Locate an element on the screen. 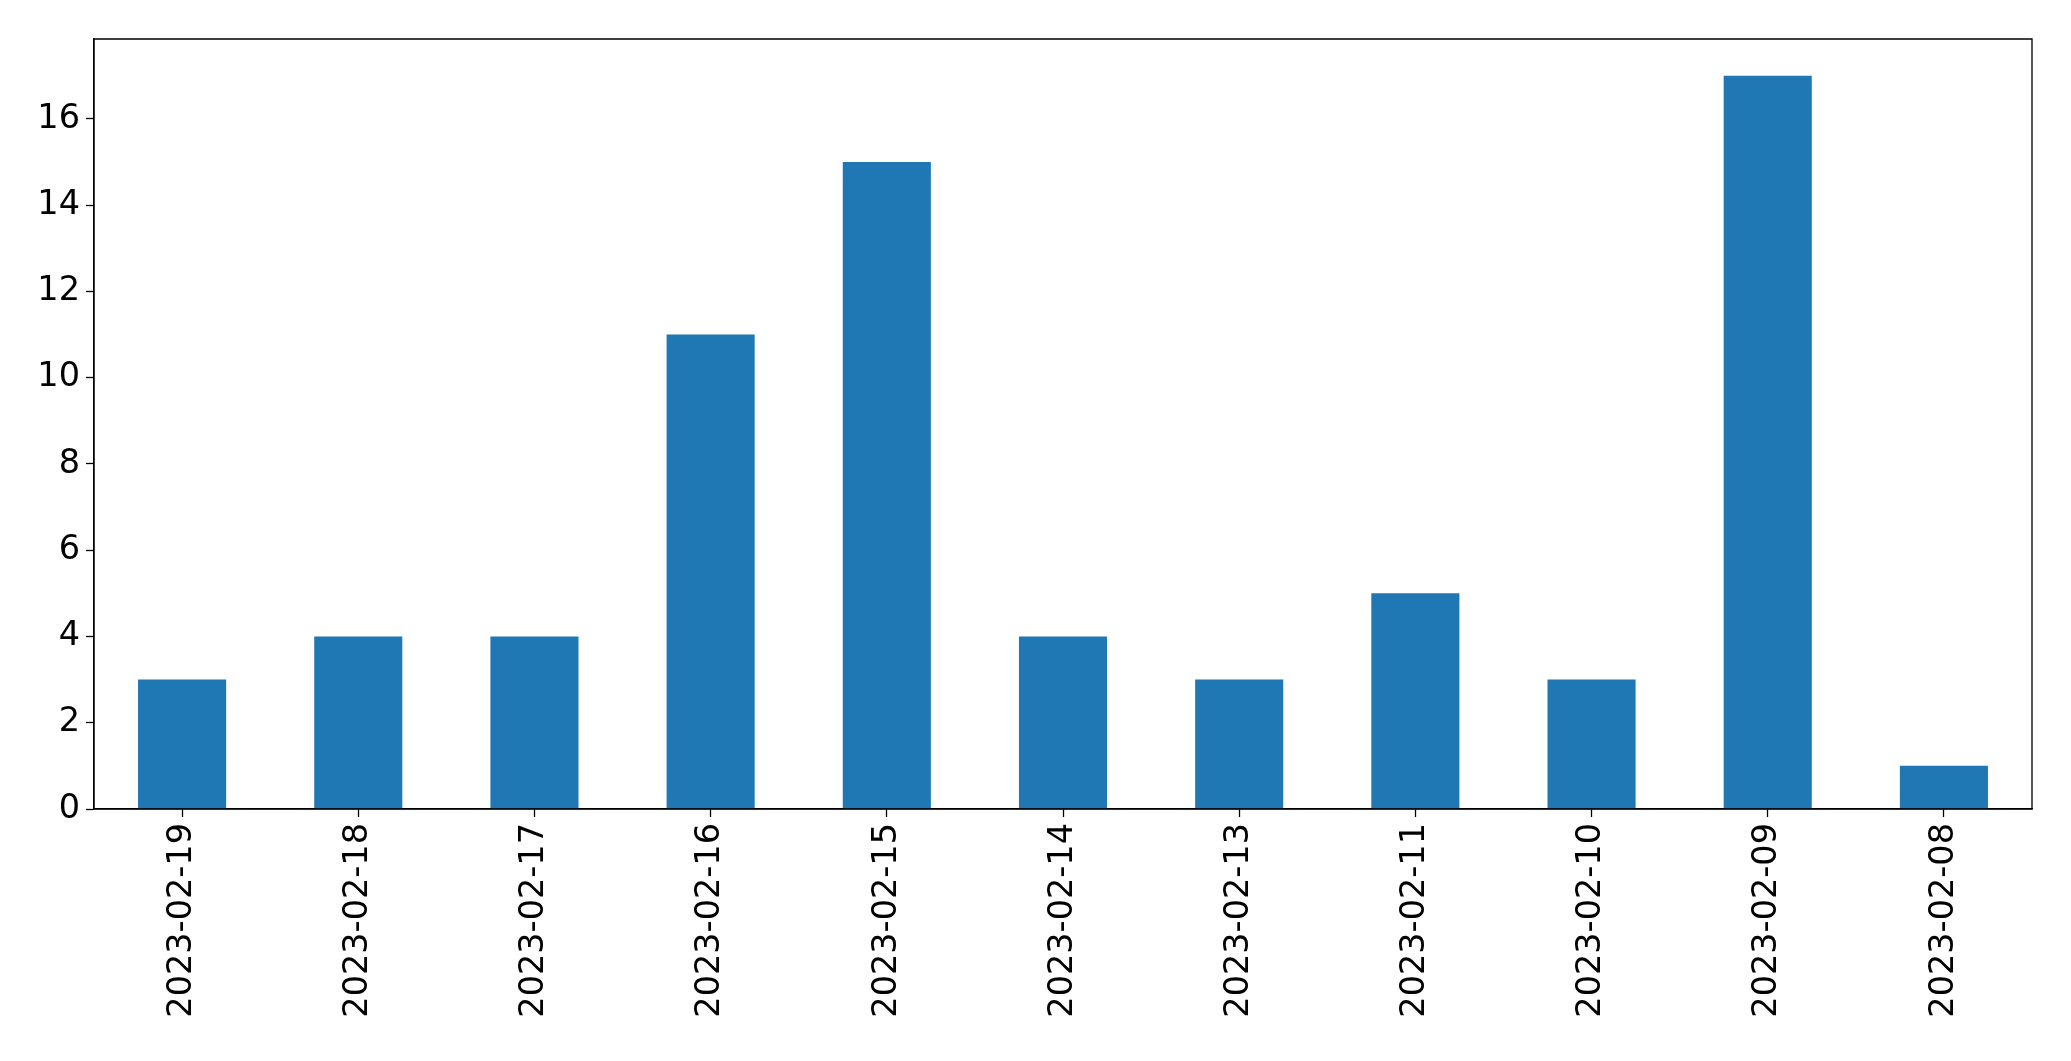 The height and width of the screenshot is (1061, 2071). y-tick-label: 6 is located at coordinates (69, 547).